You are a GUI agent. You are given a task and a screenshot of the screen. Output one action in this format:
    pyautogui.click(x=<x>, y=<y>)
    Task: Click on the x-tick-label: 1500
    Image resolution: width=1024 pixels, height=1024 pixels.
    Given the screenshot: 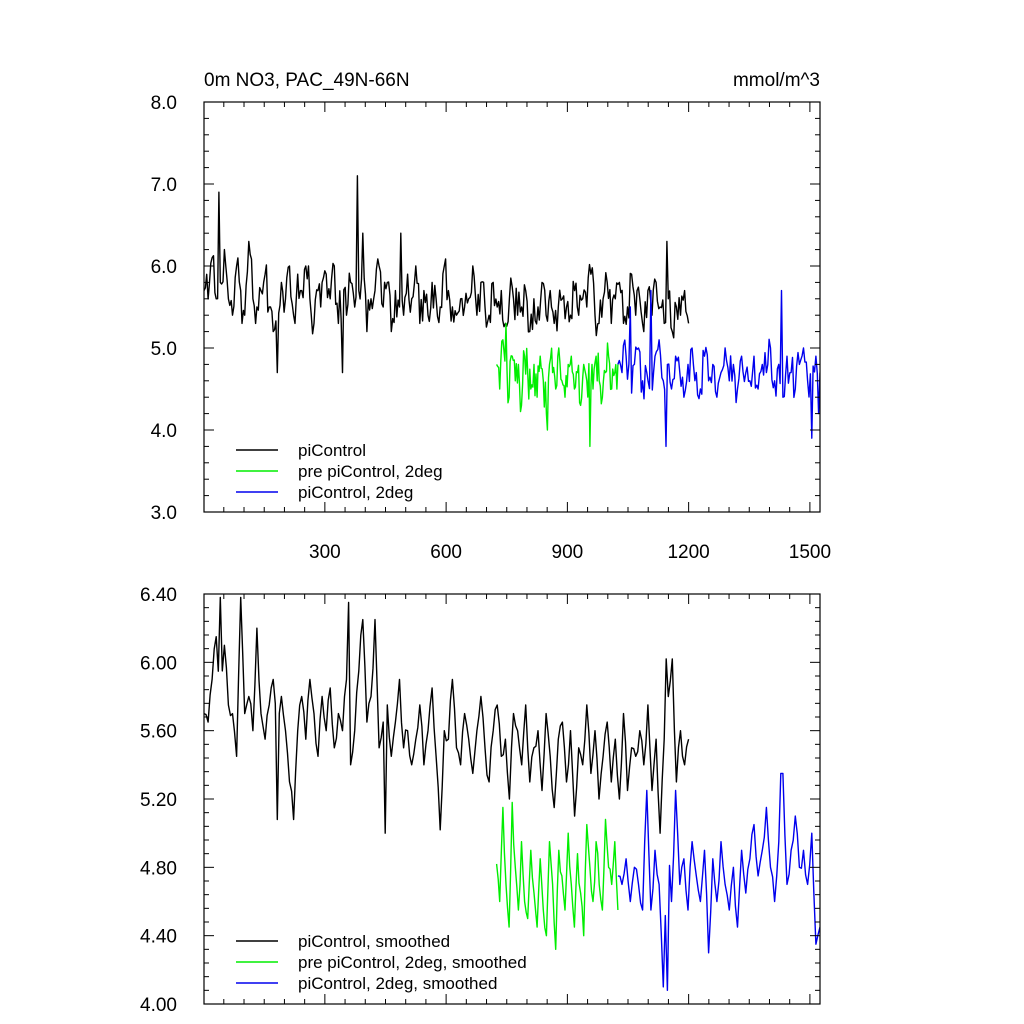 What is the action you would take?
    pyautogui.click(x=810, y=552)
    